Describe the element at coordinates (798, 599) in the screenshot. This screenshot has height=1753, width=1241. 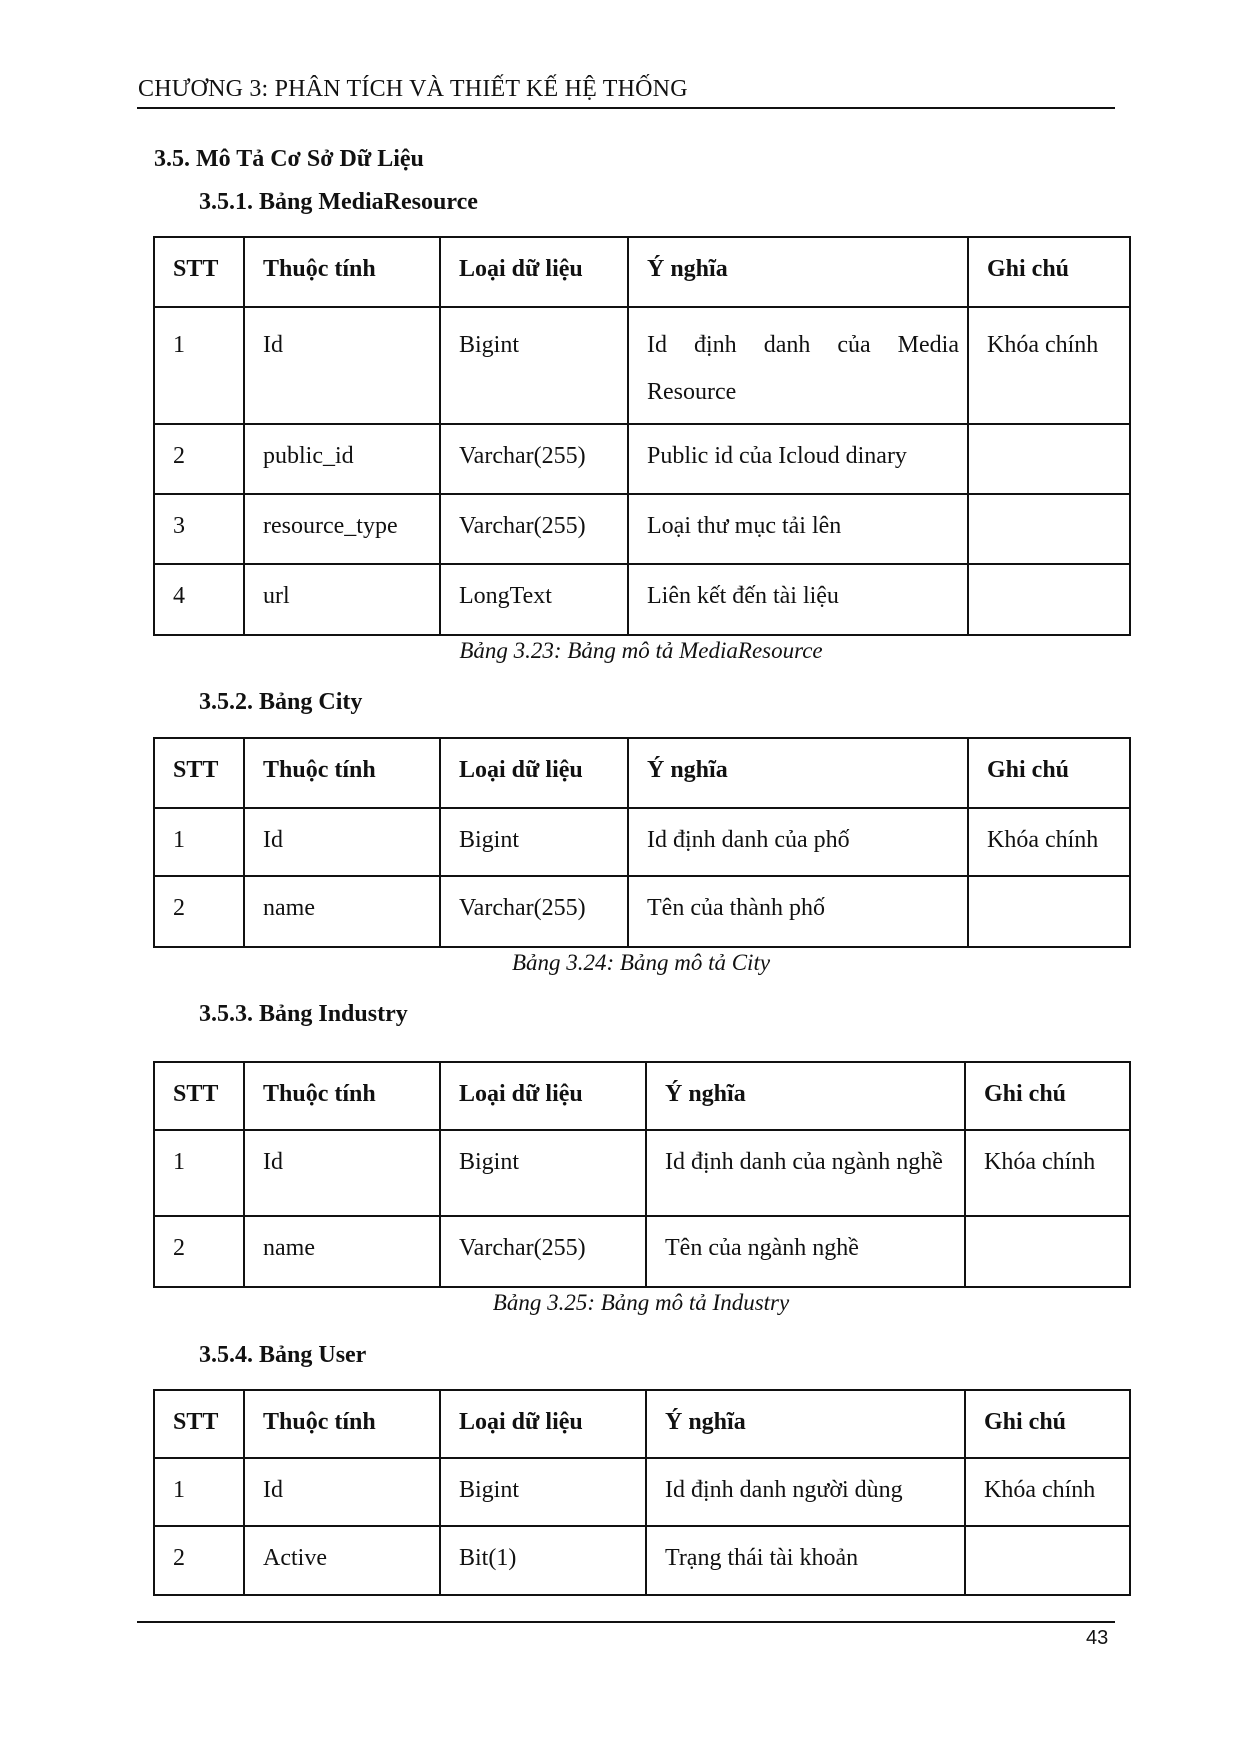
I see `table-cell: Liên kết đến tài liệu` at that location.